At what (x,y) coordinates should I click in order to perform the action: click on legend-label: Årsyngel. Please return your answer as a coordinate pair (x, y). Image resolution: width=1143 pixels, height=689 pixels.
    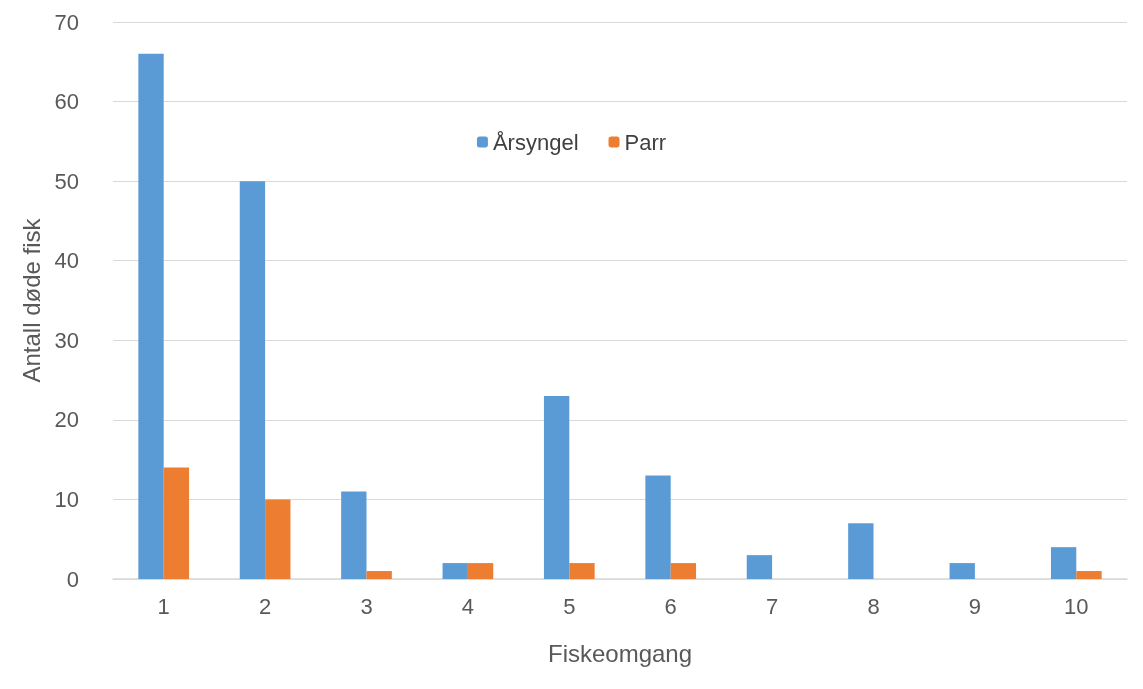
    Looking at the image, I should click on (535, 142).